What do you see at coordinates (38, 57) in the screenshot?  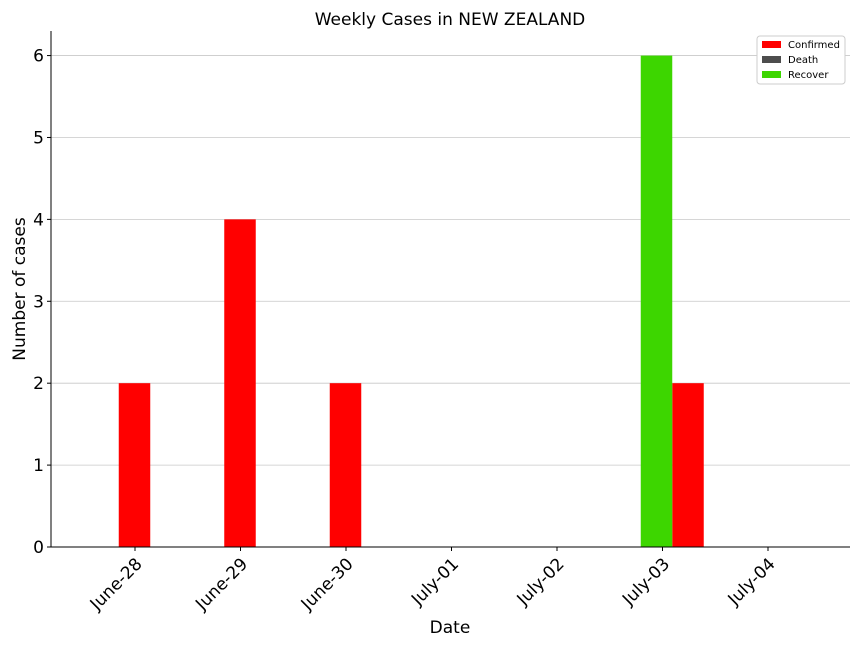 I see `y-tick-label: 6` at bounding box center [38, 57].